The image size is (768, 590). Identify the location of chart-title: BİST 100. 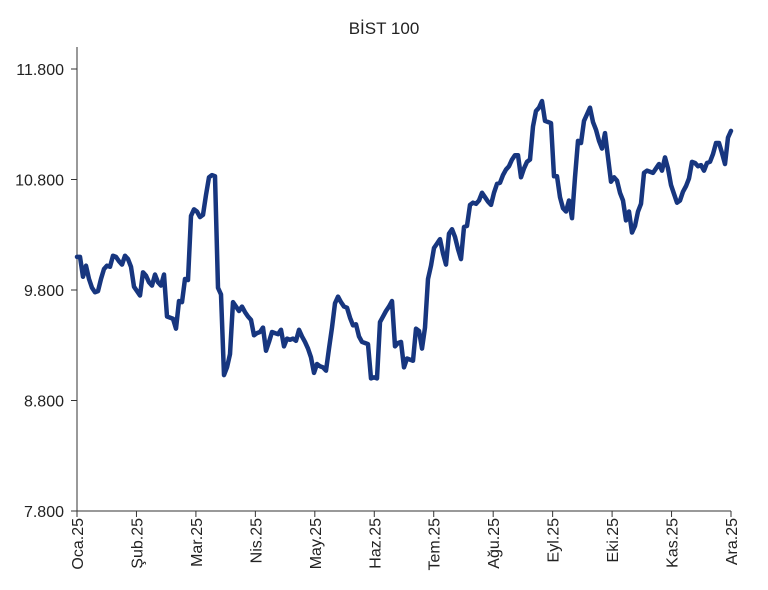
(384, 28).